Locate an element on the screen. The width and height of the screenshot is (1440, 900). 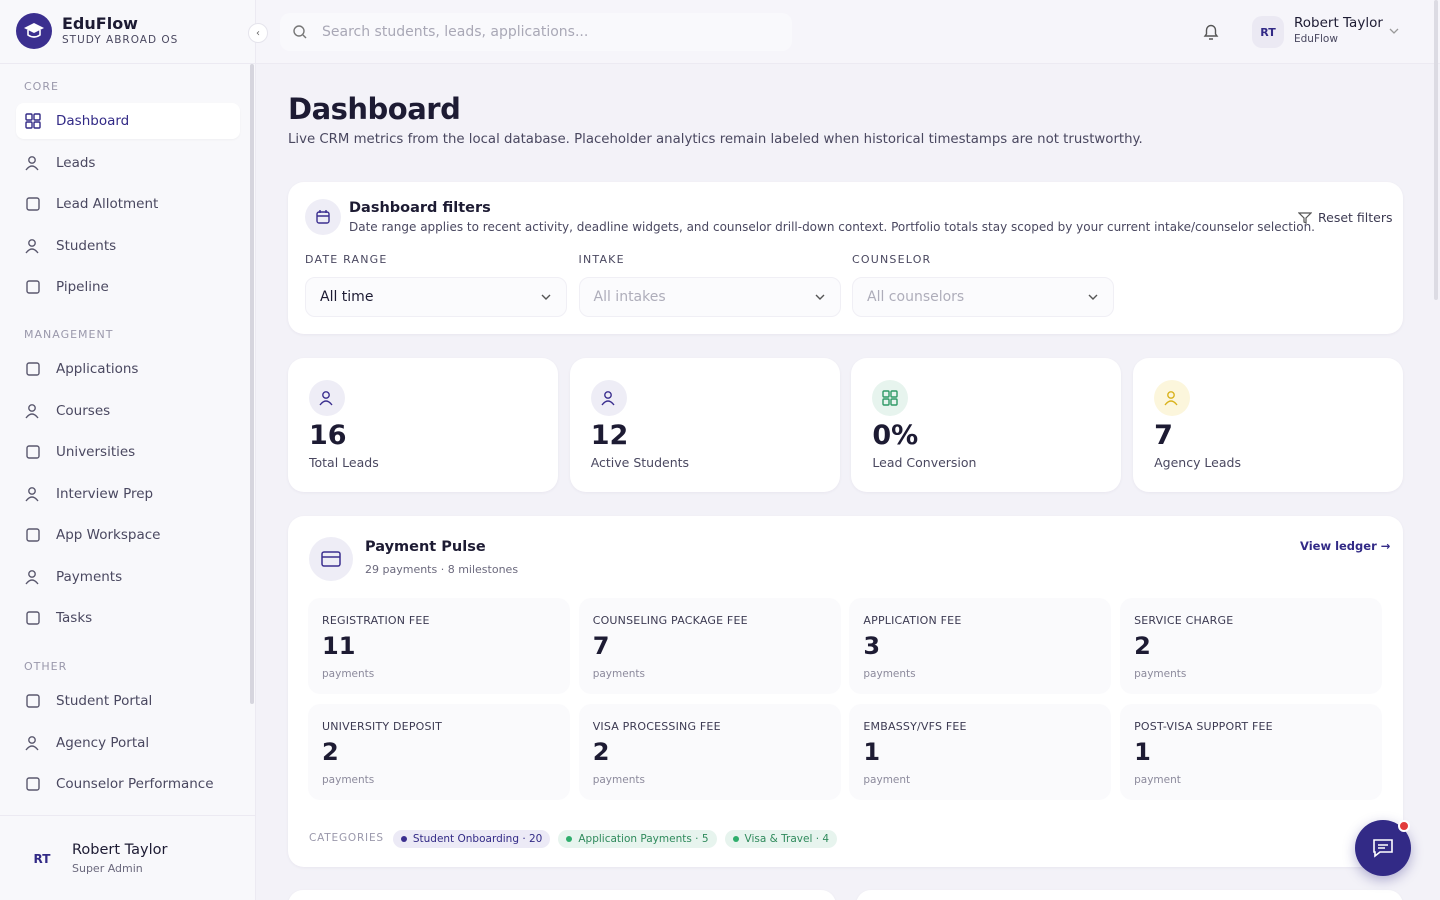
nav-label: Interview Prep is located at coordinates (105, 493).